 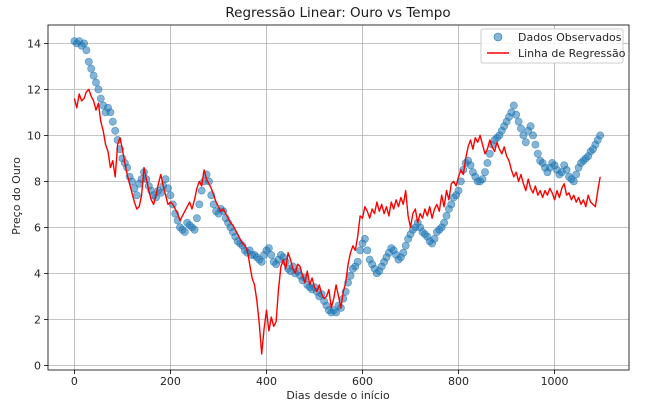 I want to click on y-tick-label: 0, so click(x=37, y=365).